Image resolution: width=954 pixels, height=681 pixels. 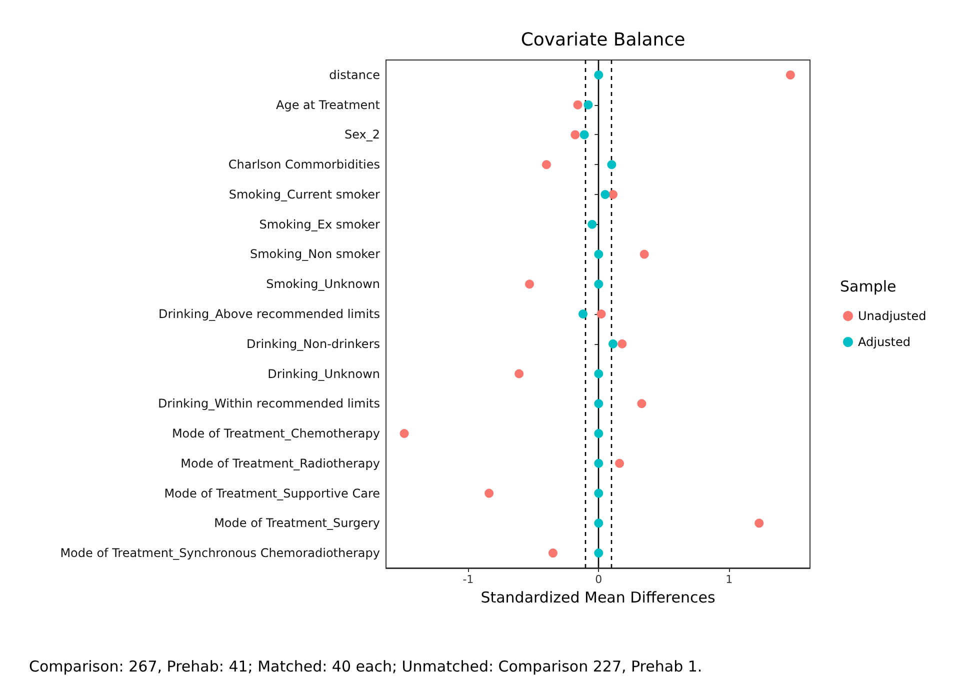 I want to click on legend-title: Sample, so click(x=868, y=287).